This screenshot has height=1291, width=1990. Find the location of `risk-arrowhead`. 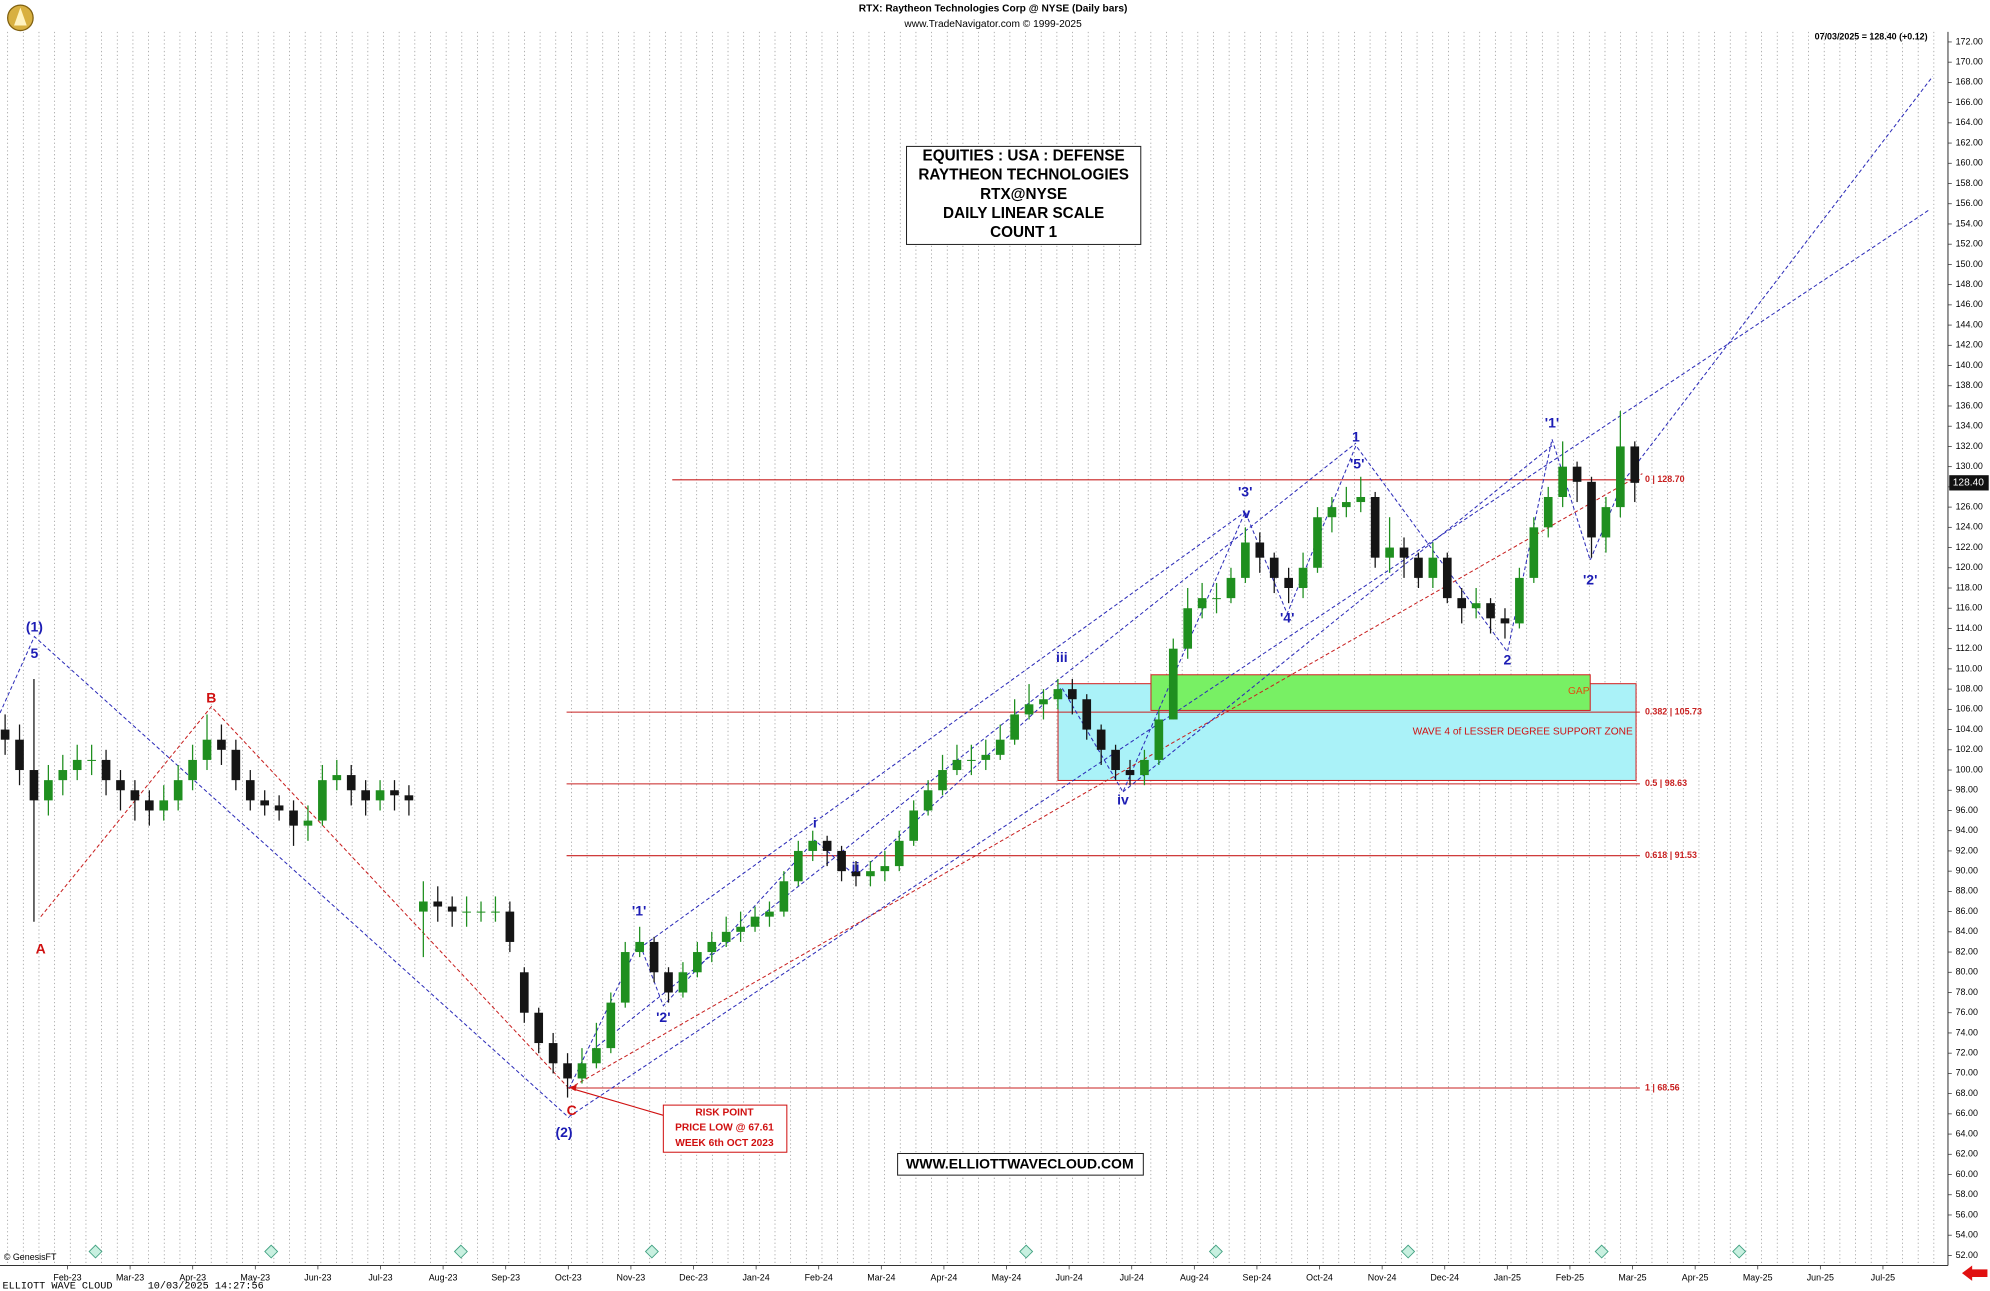

risk-arrowhead is located at coordinates (573, 1088).